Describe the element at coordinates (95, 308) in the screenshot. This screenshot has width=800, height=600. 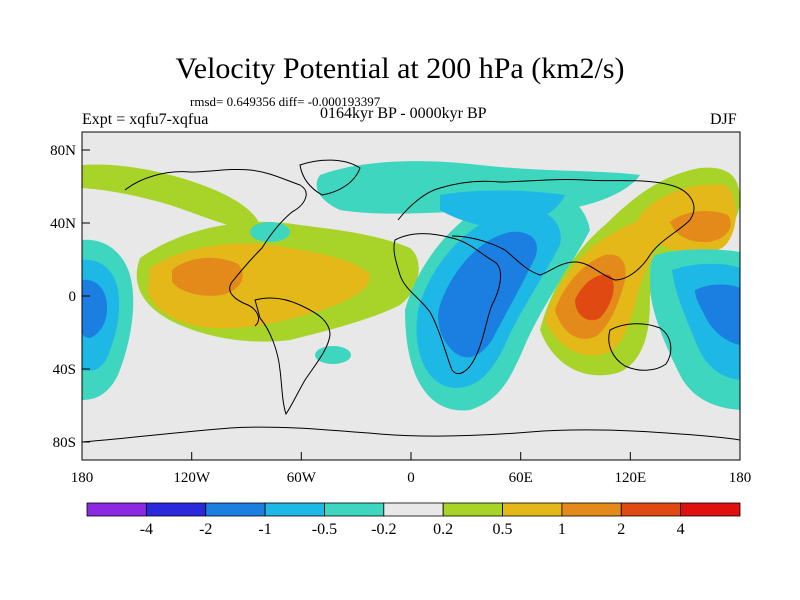
I see `contour-neg-strong-epacific-west` at that location.